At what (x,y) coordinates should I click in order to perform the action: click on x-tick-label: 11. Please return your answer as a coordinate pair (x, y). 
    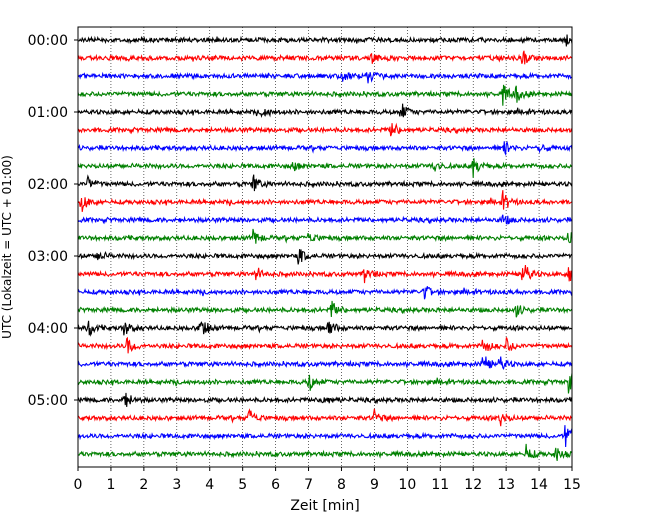
    Looking at the image, I should click on (440, 485).